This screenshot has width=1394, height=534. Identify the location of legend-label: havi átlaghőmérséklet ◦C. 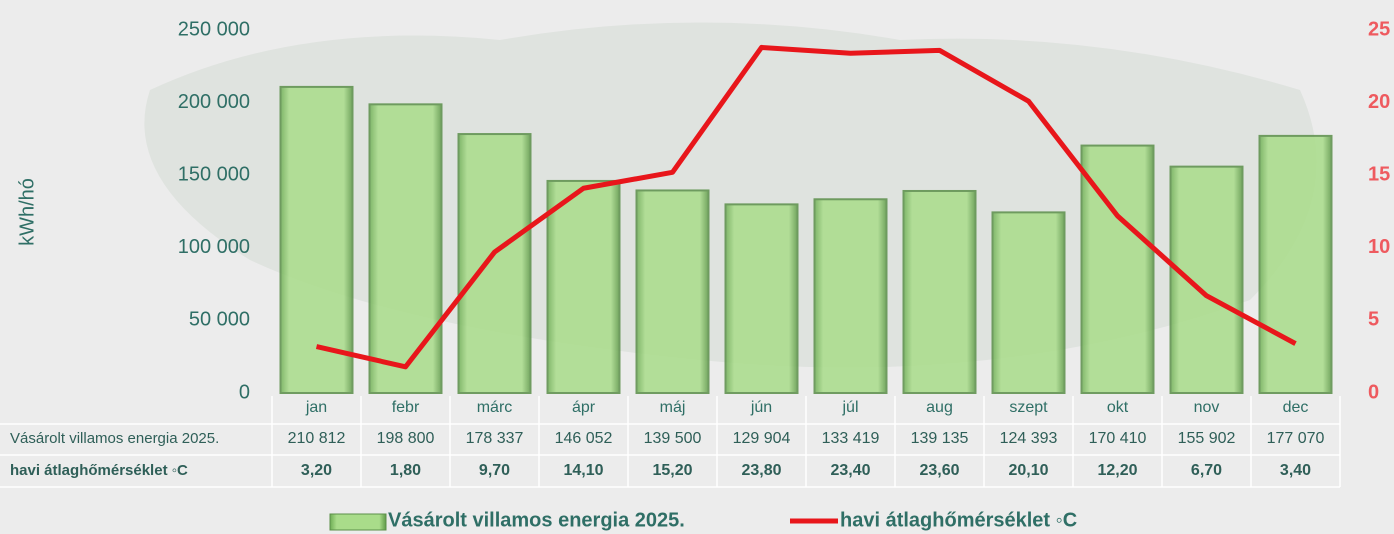
(958, 520).